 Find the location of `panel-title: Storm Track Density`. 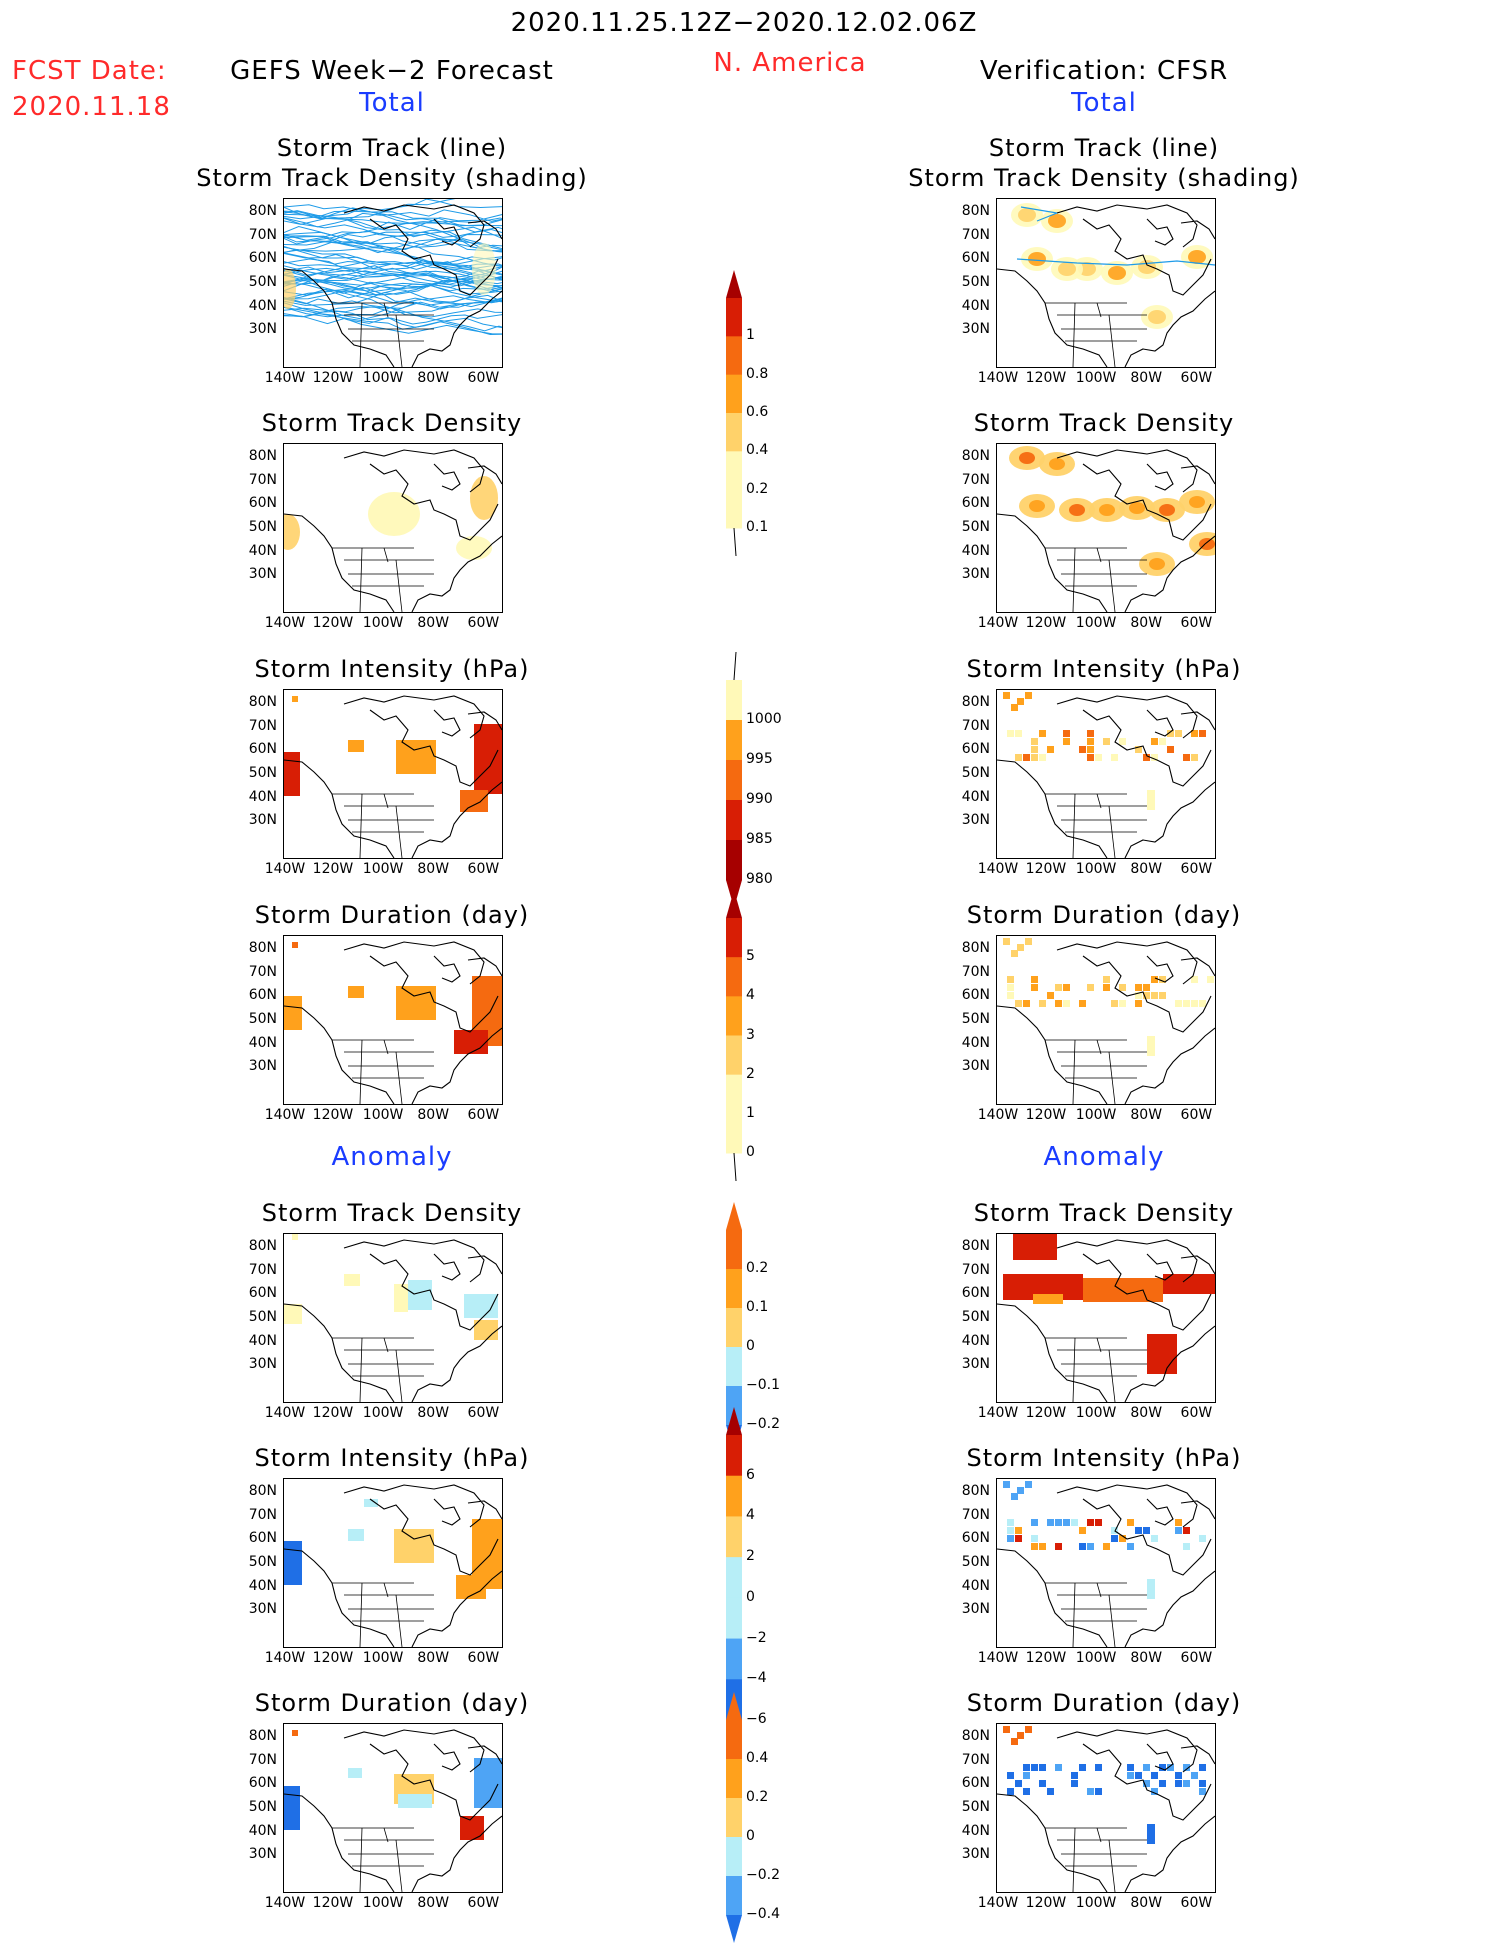

panel-title: Storm Track Density is located at coordinates (1104, 423).